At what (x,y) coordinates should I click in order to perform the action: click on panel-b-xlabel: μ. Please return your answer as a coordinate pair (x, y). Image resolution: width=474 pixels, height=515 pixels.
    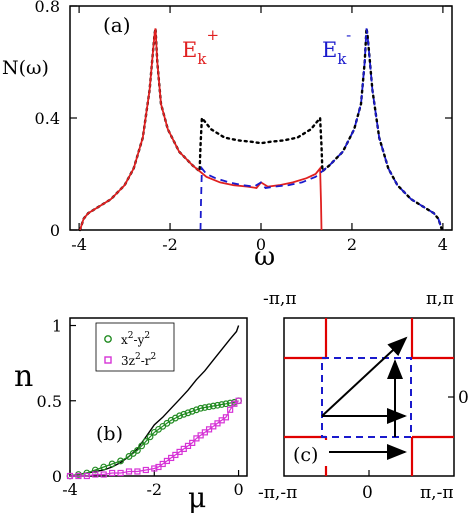
    Looking at the image, I should click on (197, 497).